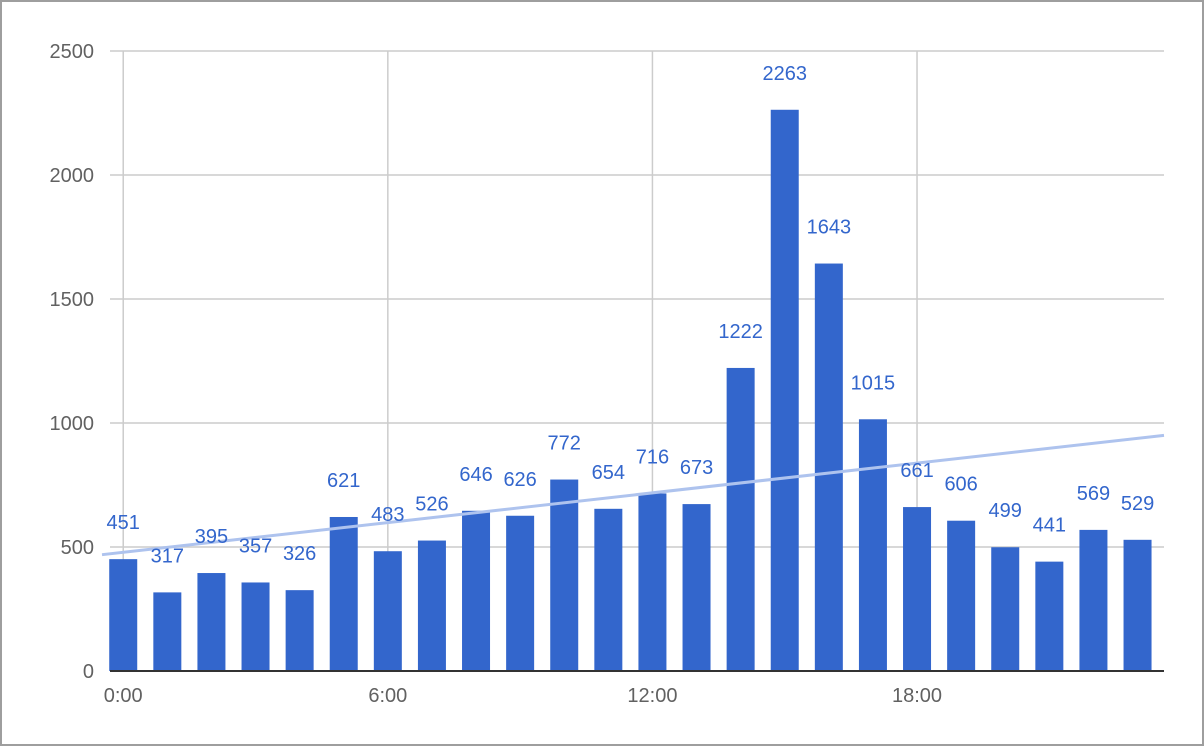 The height and width of the screenshot is (746, 1204). Describe the element at coordinates (608, 473) in the screenshot. I see `data-label: 654` at that location.